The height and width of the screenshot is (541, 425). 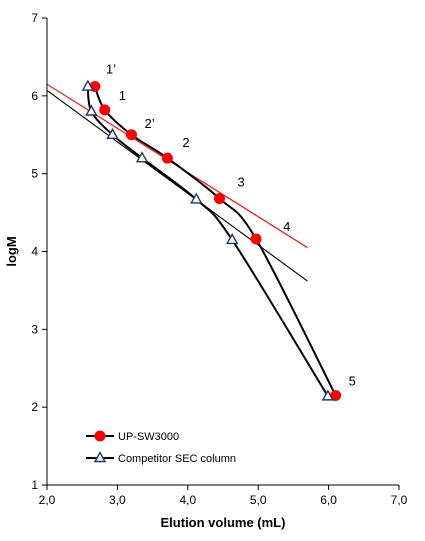 What do you see at coordinates (223, 522) in the screenshot?
I see `x-axis-title: Elution volume (mL)` at bounding box center [223, 522].